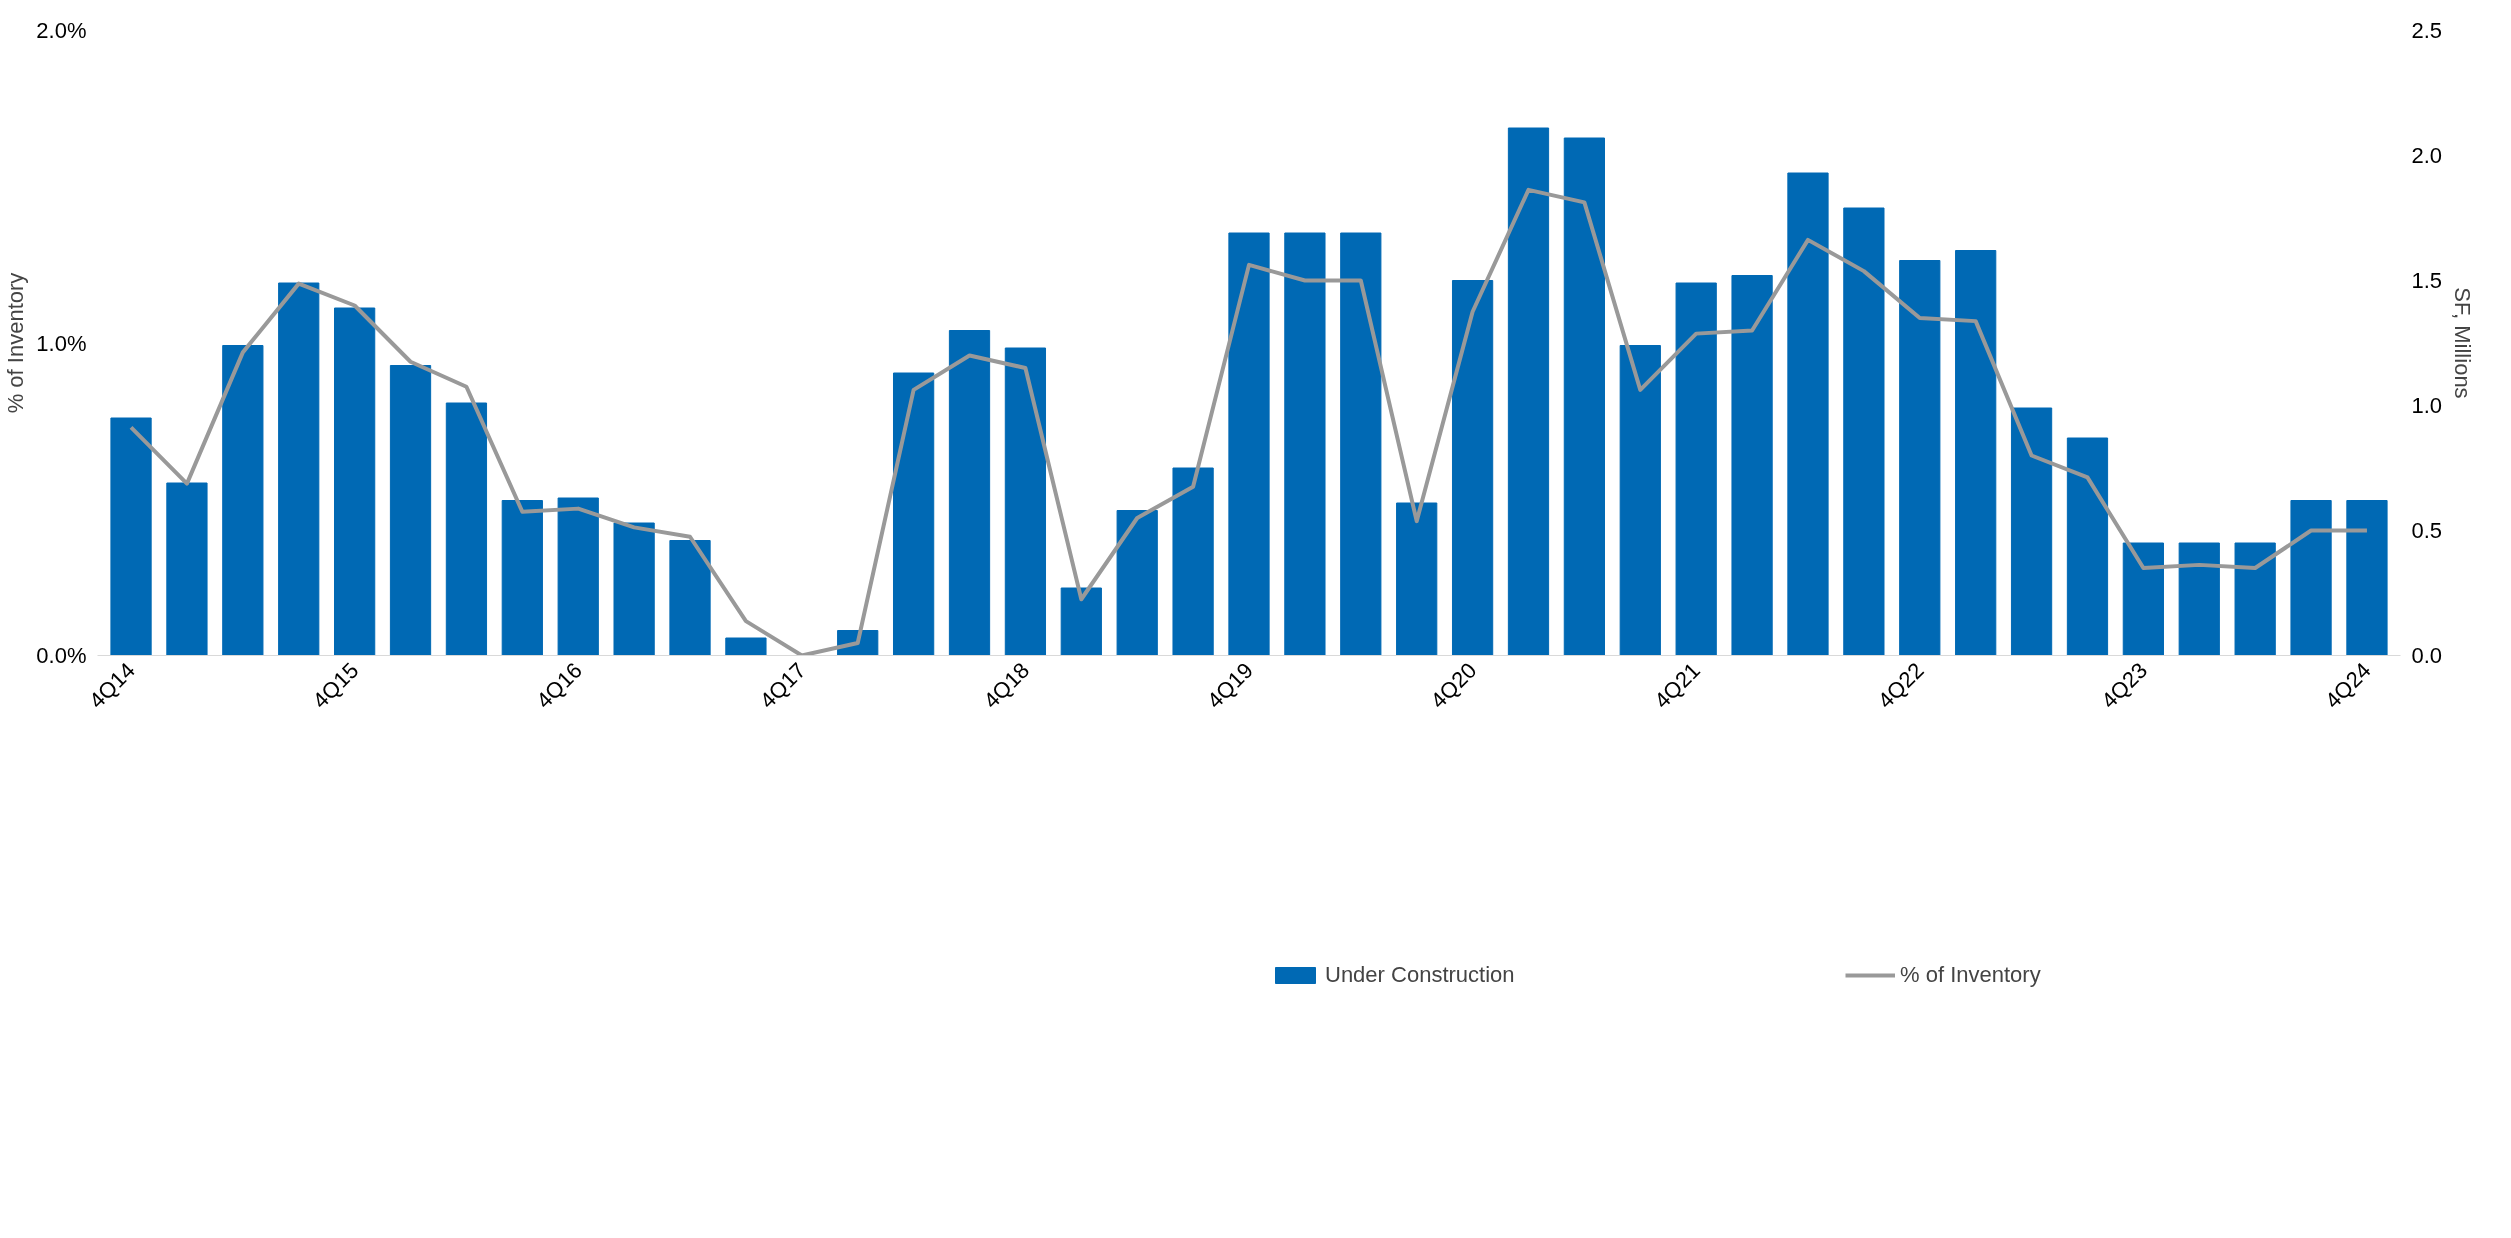 The width and height of the screenshot is (2511, 1238). What do you see at coordinates (1971, 975) in the screenshot?
I see `legend-label: % of Inventory` at bounding box center [1971, 975].